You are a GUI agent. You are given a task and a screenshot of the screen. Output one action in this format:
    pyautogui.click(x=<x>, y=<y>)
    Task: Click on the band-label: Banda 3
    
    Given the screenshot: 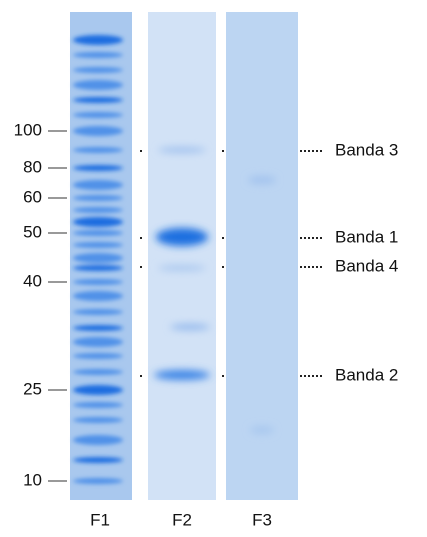 What is the action you would take?
    pyautogui.click(x=366, y=149)
    